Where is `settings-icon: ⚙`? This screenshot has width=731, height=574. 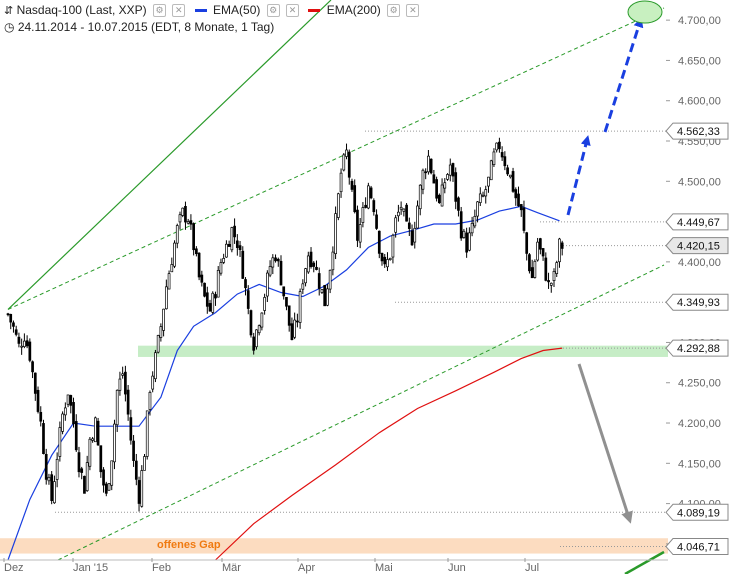
settings-icon: ⚙ is located at coordinates (159, 11).